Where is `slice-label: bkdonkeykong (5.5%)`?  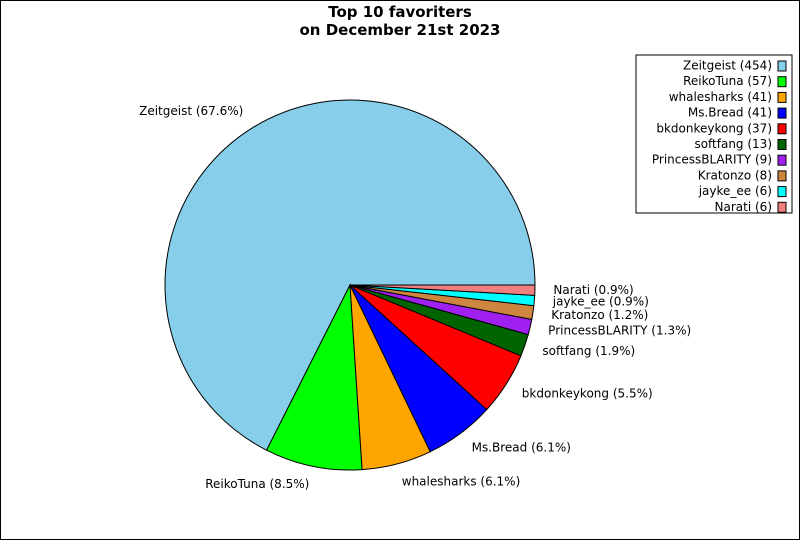 slice-label: bkdonkeykong (5.5%) is located at coordinates (587, 394).